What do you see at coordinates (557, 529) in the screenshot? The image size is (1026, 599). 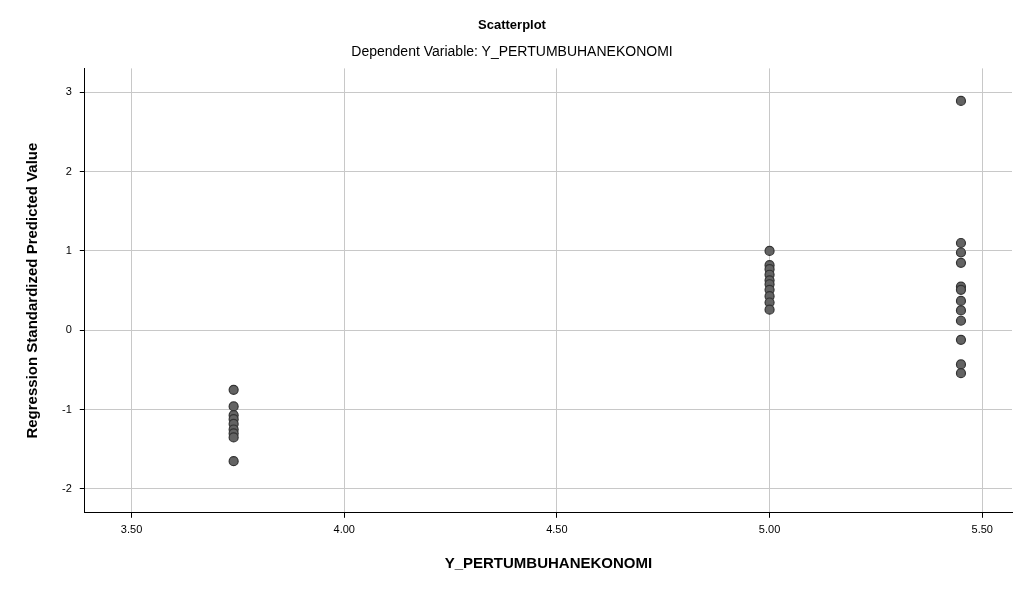 I see `x-tick-label: 4.50` at bounding box center [557, 529].